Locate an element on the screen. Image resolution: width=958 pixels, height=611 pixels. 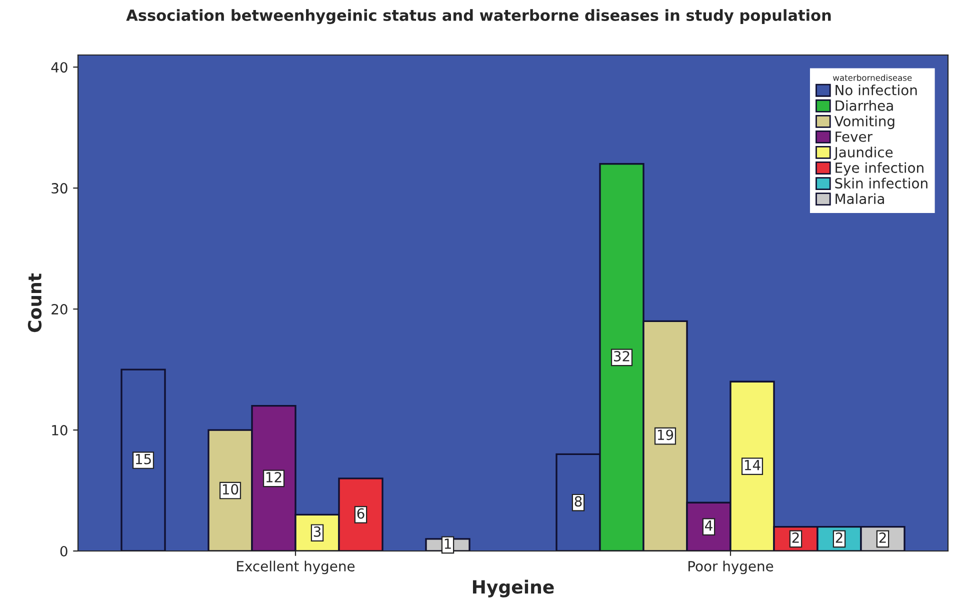
x-tick-label: Poor hygene is located at coordinates (731, 567).